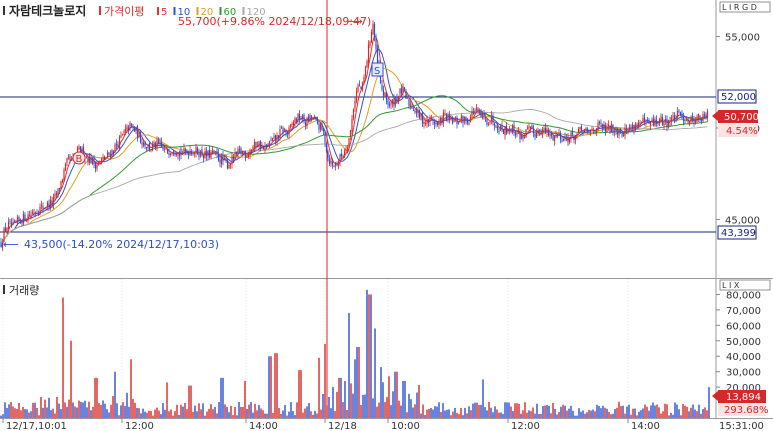 This screenshot has height=431, width=773. Describe the element at coordinates (184, 12) in the screenshot. I see `ma-legend-period: 10` at that location.